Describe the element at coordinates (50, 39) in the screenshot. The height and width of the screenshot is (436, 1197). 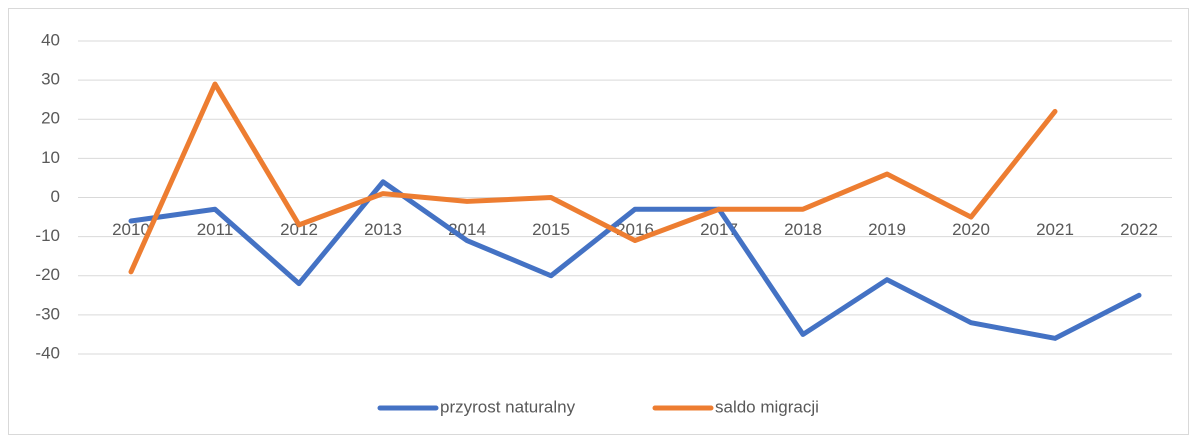
I see `y-tick-label: 40` at that location.